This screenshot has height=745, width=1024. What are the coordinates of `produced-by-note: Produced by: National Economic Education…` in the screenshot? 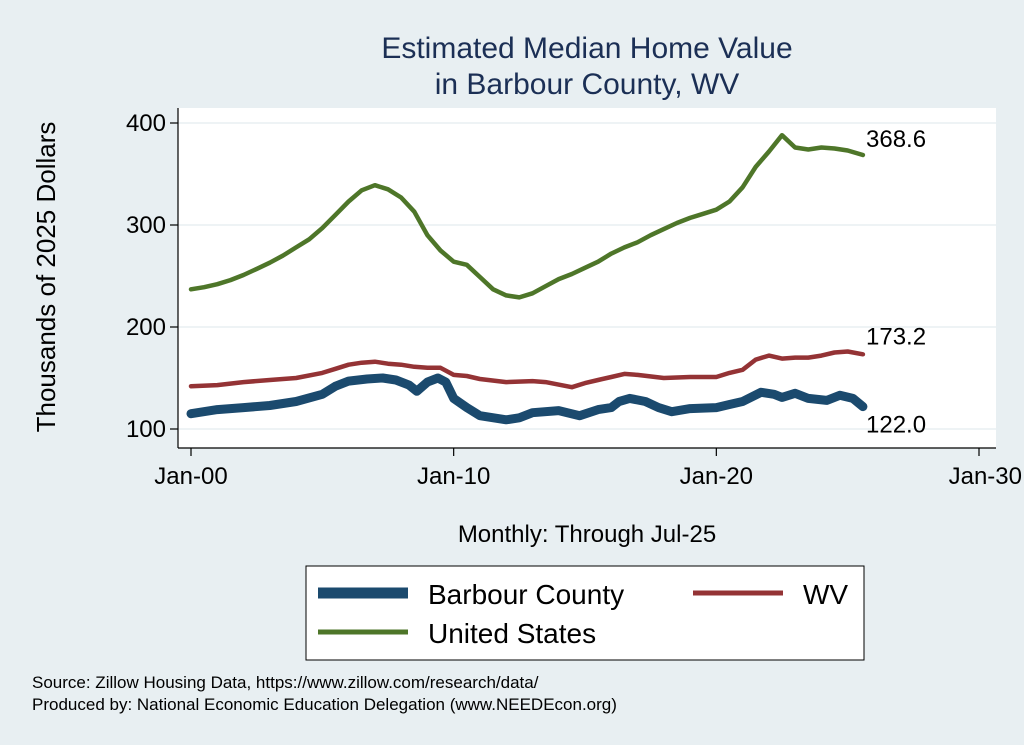 It's located at (324, 704).